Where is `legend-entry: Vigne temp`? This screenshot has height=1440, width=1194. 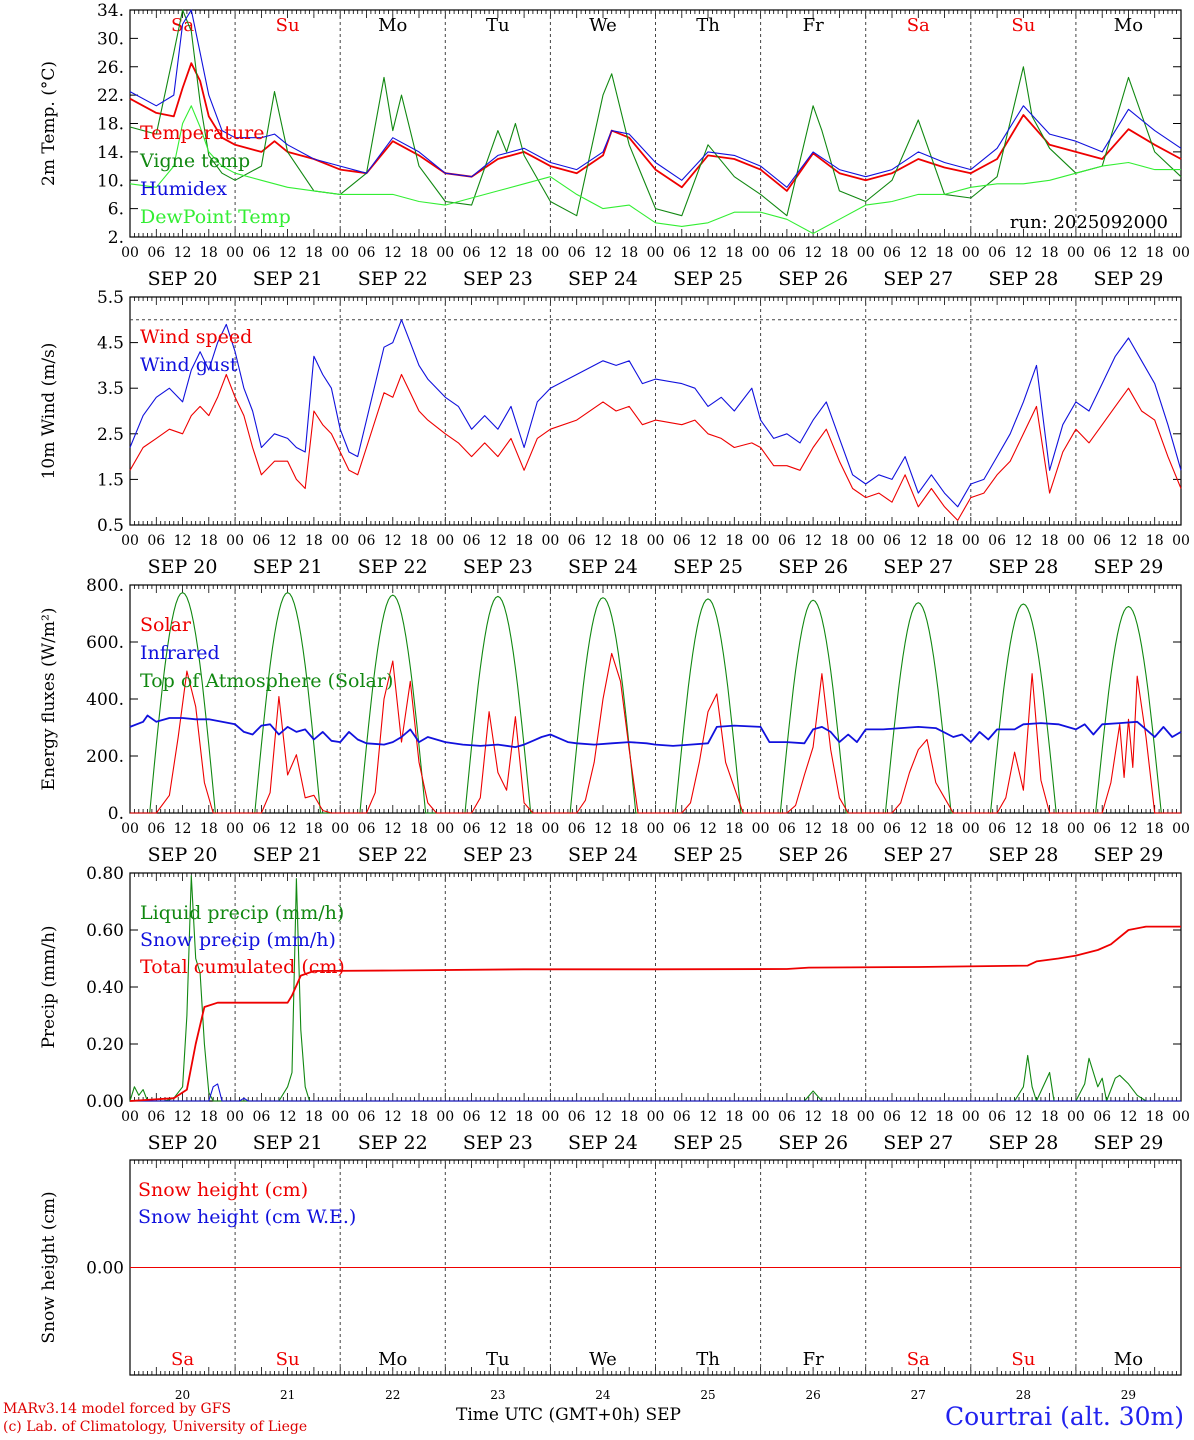 legend-entry: Vigne temp is located at coordinates (194, 161).